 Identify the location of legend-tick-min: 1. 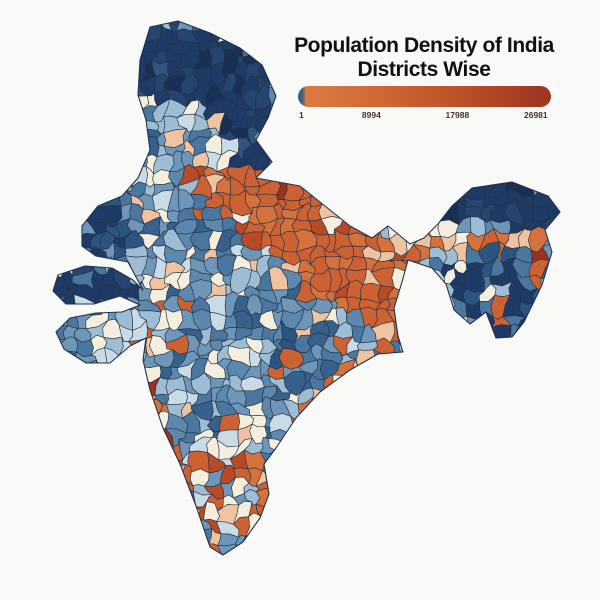
(301, 115).